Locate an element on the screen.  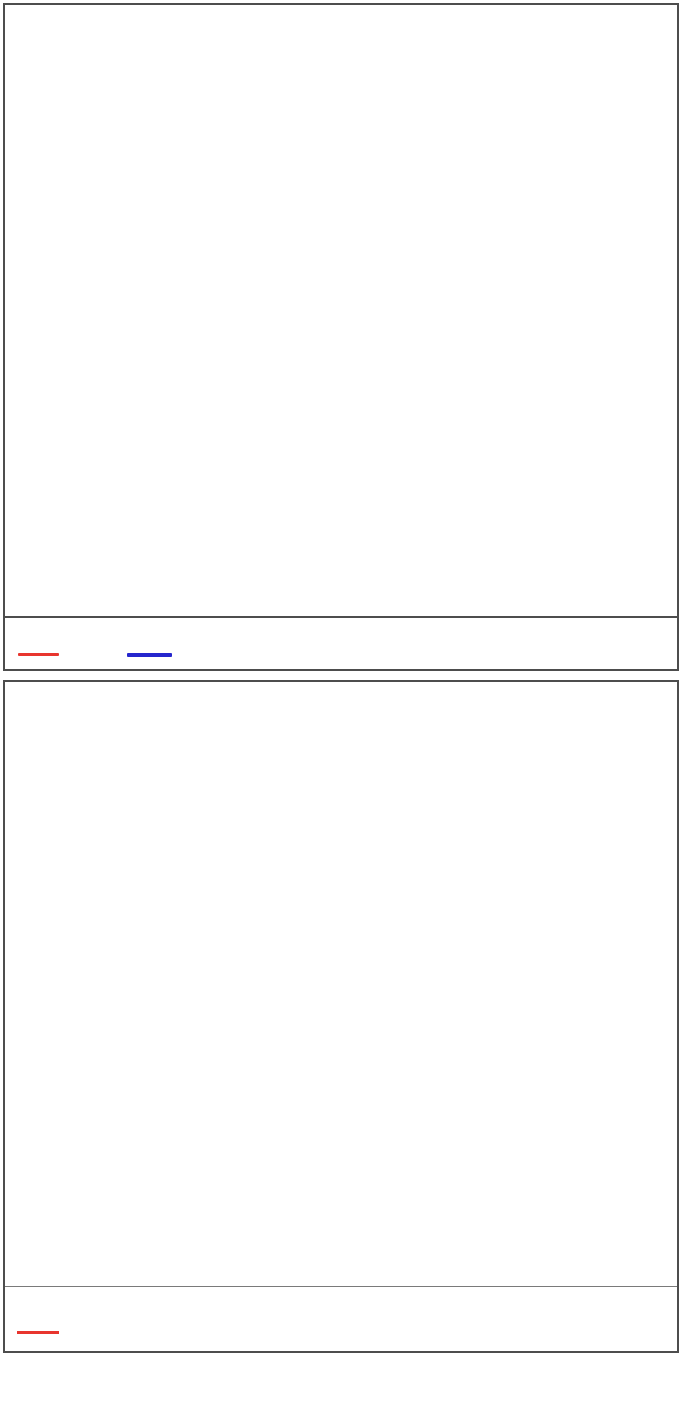
polar-legend-items is located at coordinates (101, 654).